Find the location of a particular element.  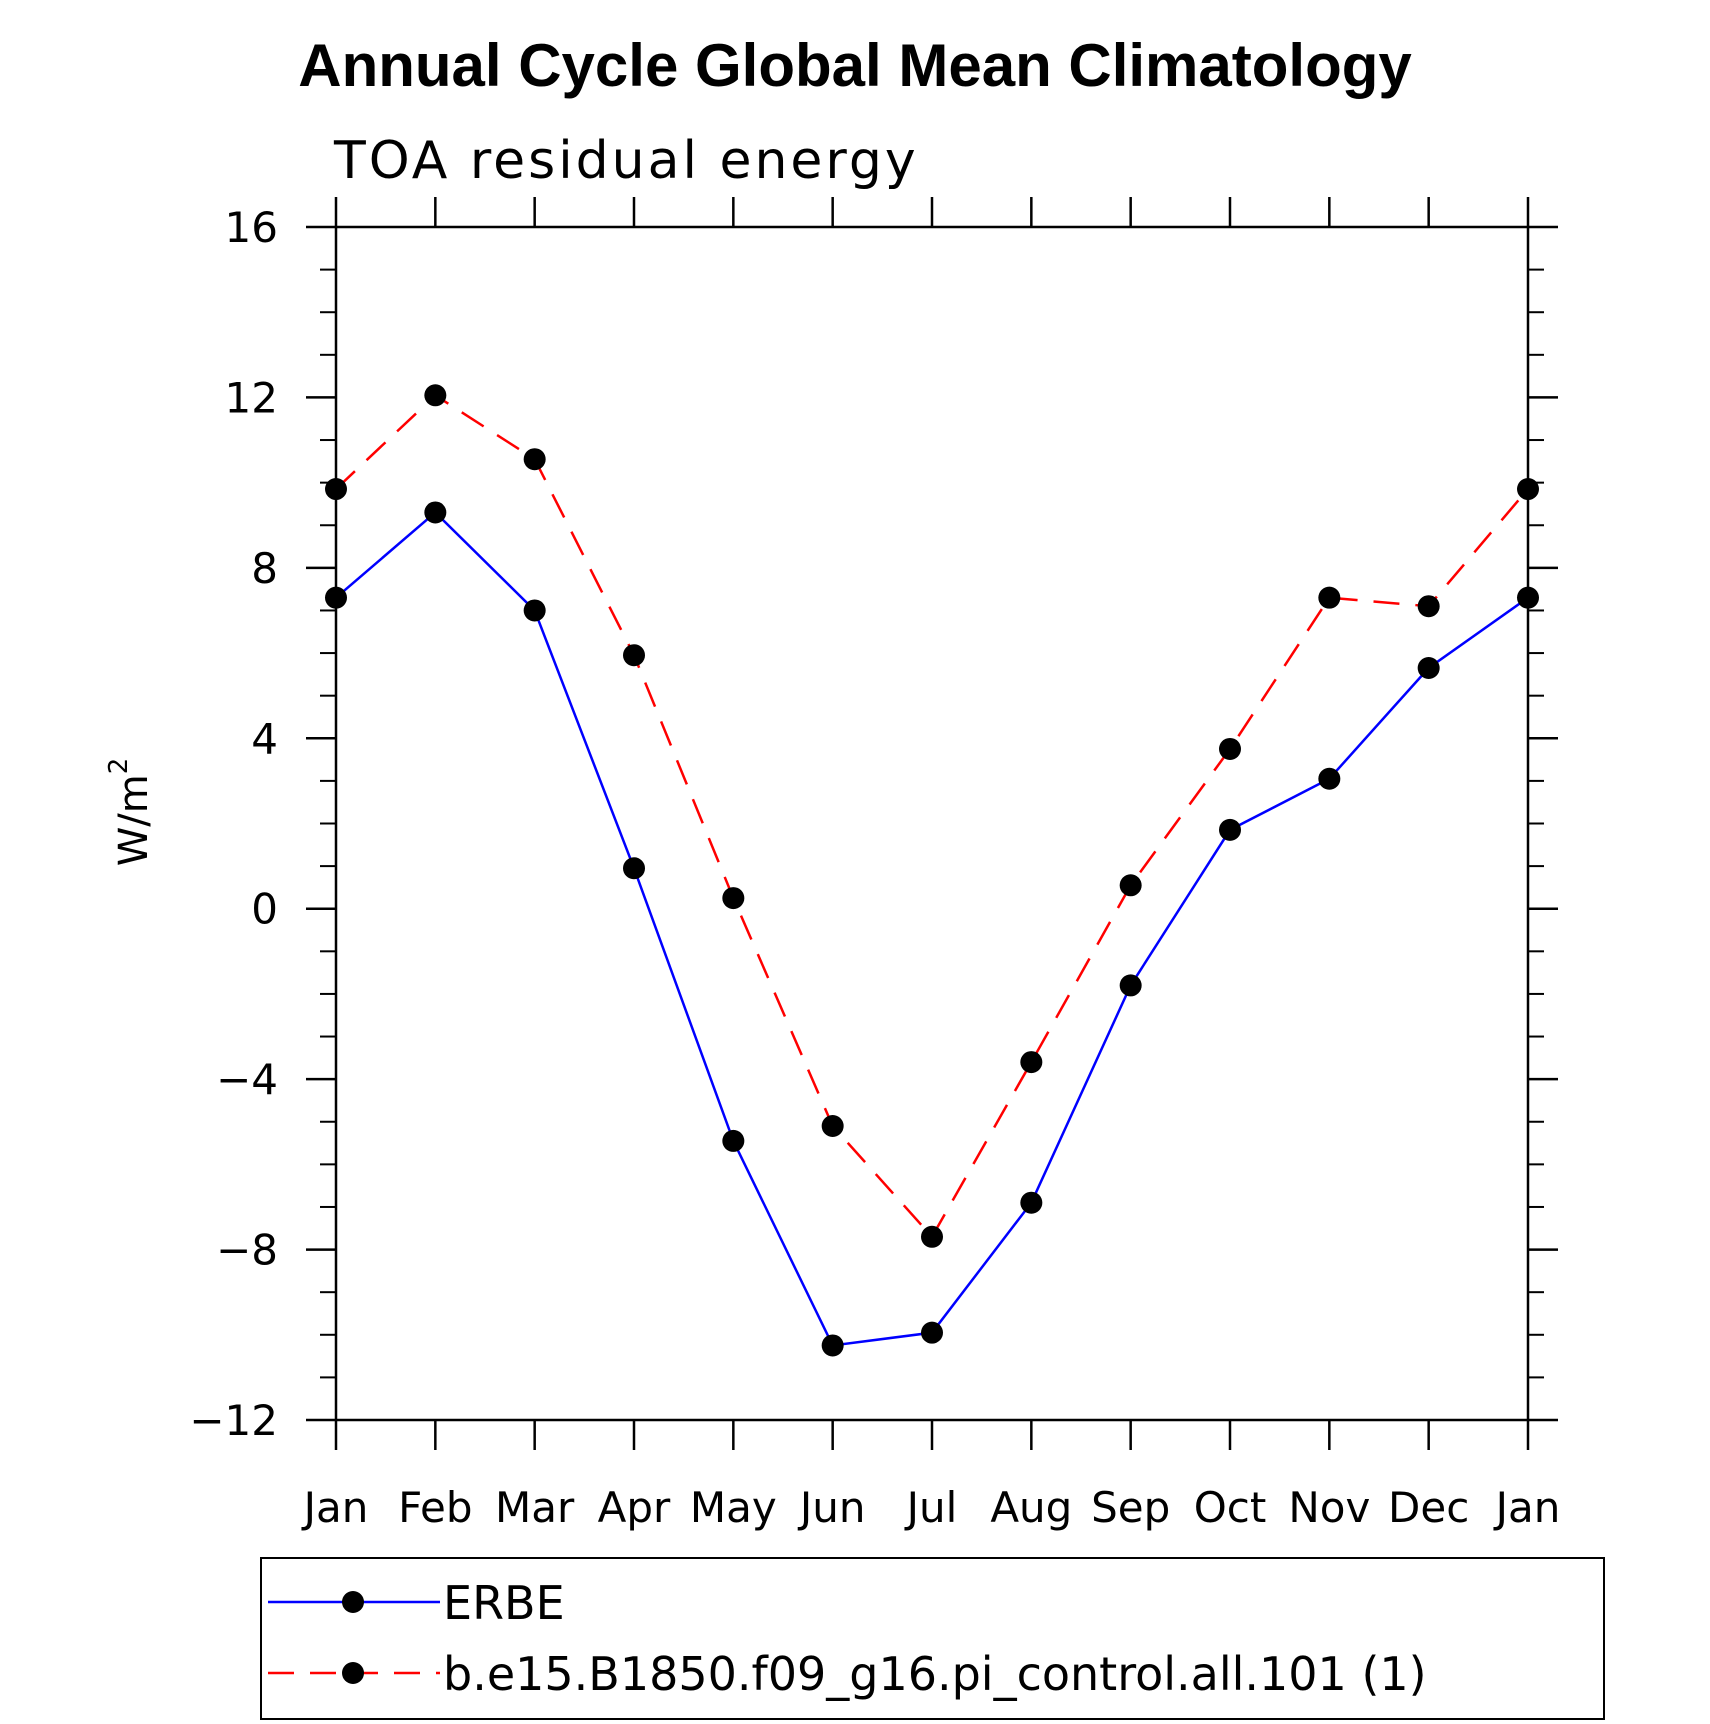

y-tick-label: −4 is located at coordinates (247, 1079).